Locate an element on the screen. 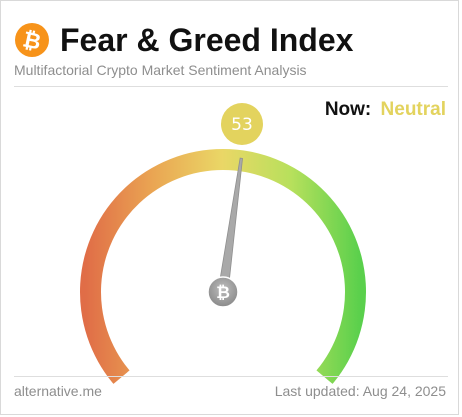 The height and width of the screenshot is (417, 462). gauge-needle is located at coordinates (230, 225).